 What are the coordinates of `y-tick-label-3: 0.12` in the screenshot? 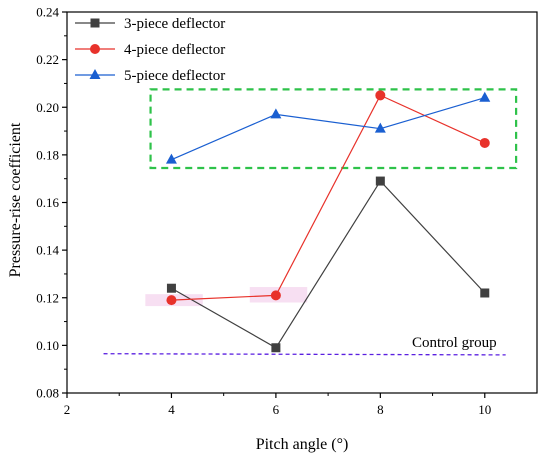 It's located at (47, 297).